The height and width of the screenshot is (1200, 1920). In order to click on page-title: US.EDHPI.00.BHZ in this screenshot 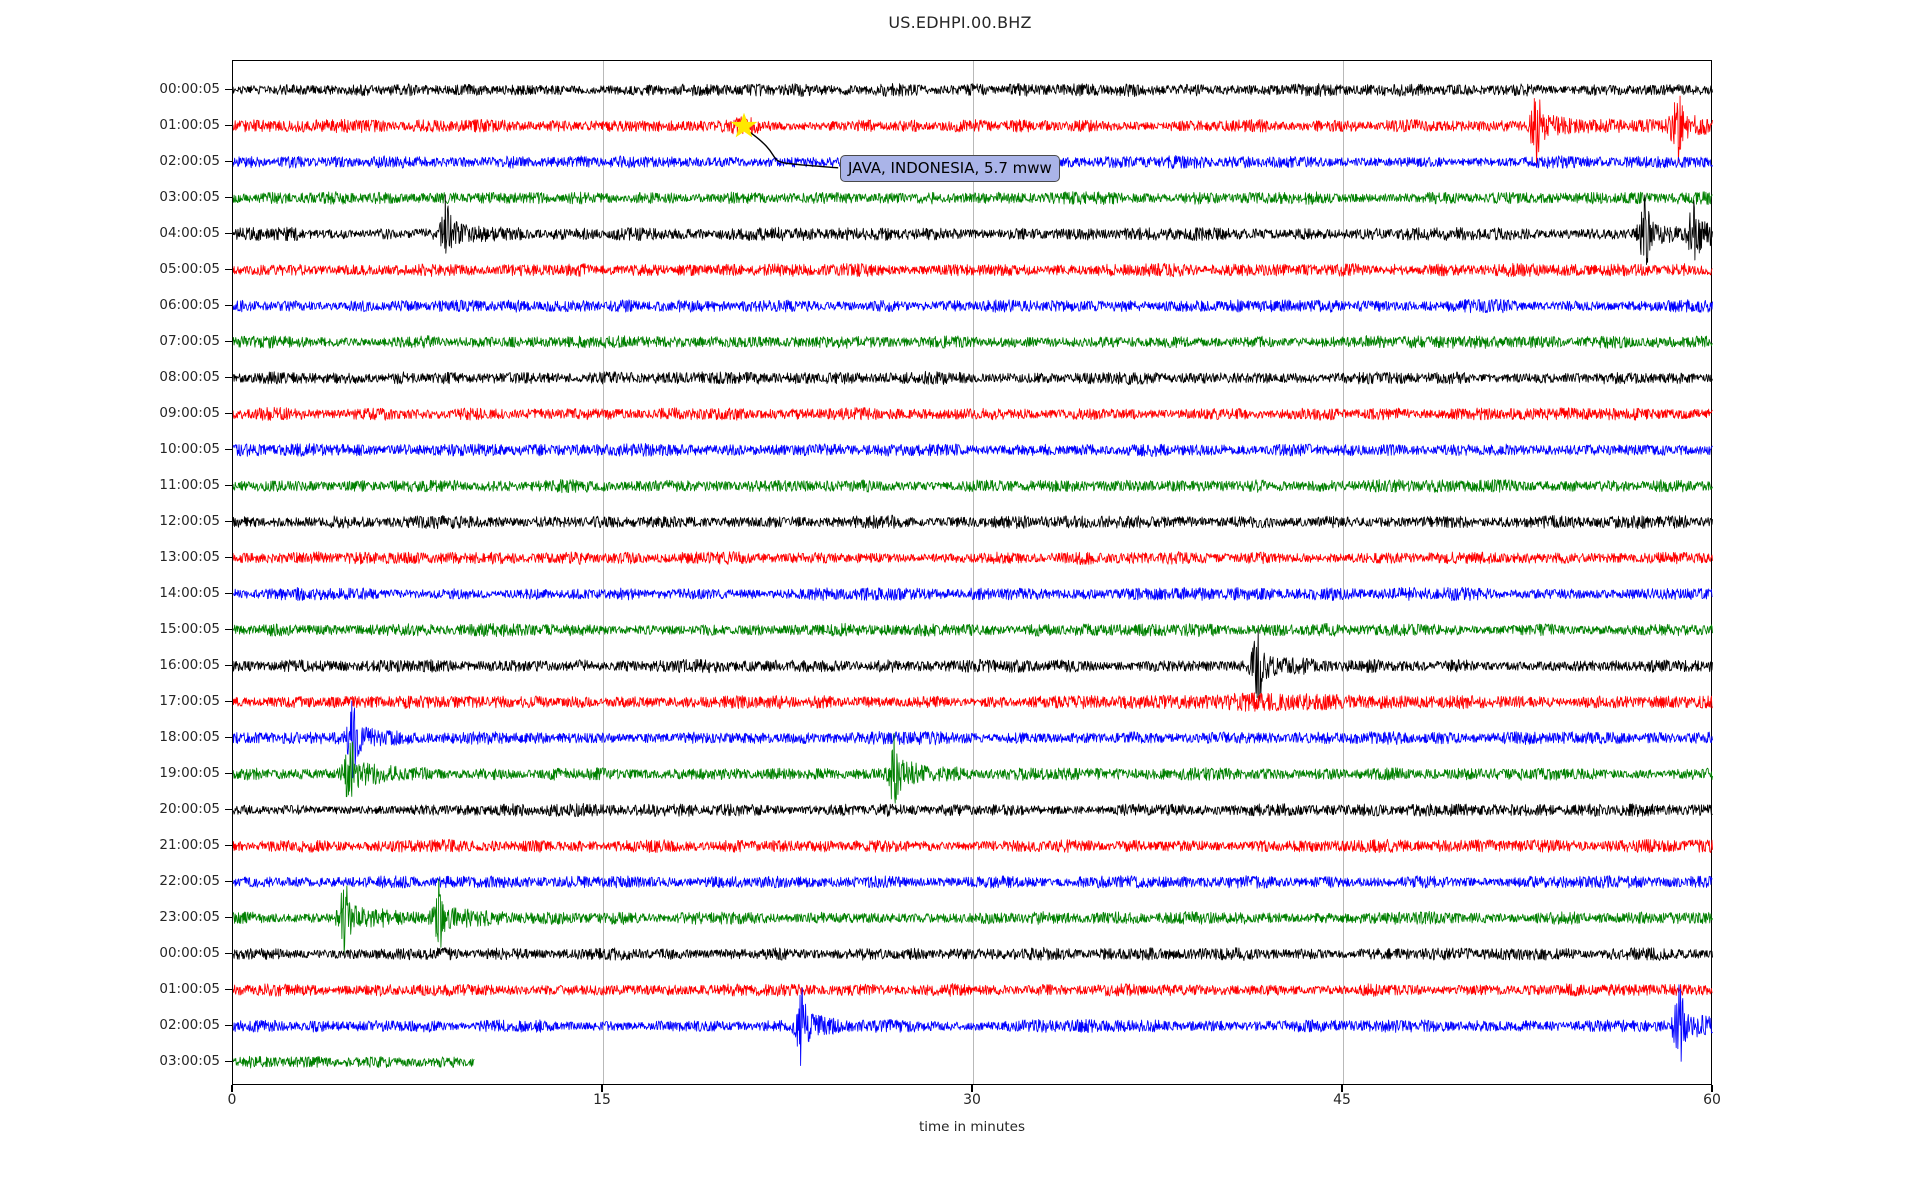, I will do `click(960, 22)`.